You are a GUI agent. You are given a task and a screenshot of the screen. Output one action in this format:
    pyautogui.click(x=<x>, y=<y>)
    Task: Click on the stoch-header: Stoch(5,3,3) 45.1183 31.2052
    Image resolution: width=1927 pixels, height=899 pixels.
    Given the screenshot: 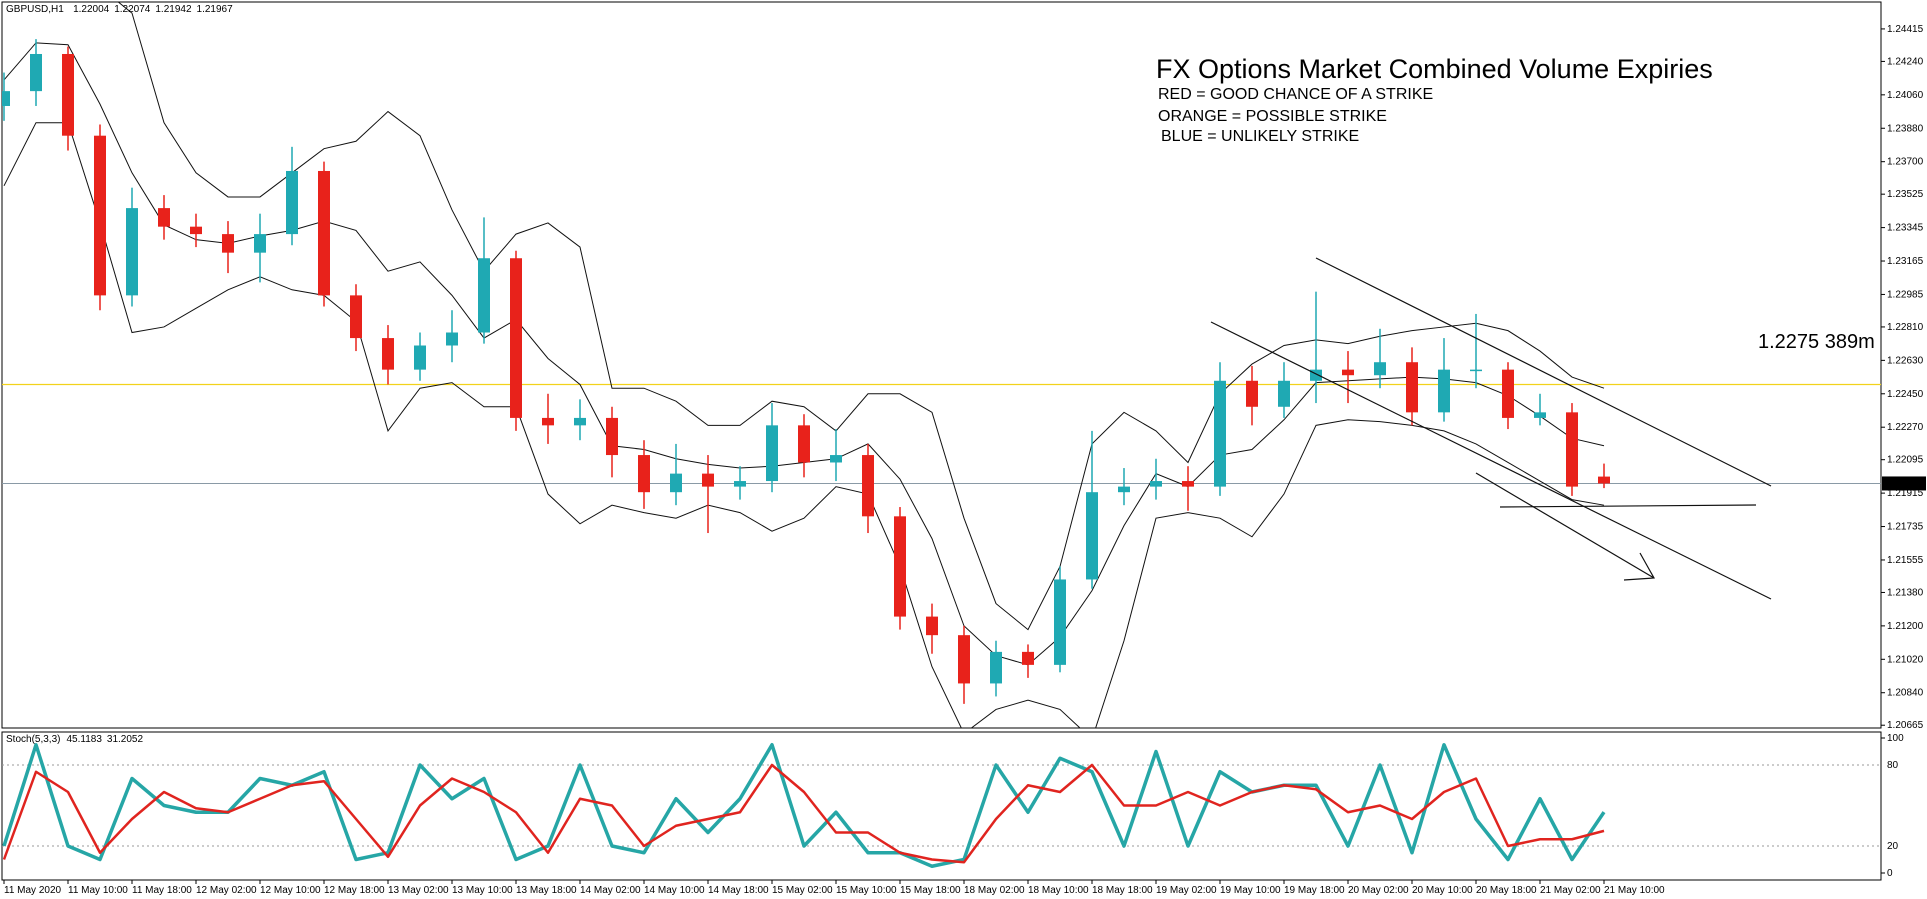 What is the action you would take?
    pyautogui.click(x=74, y=739)
    